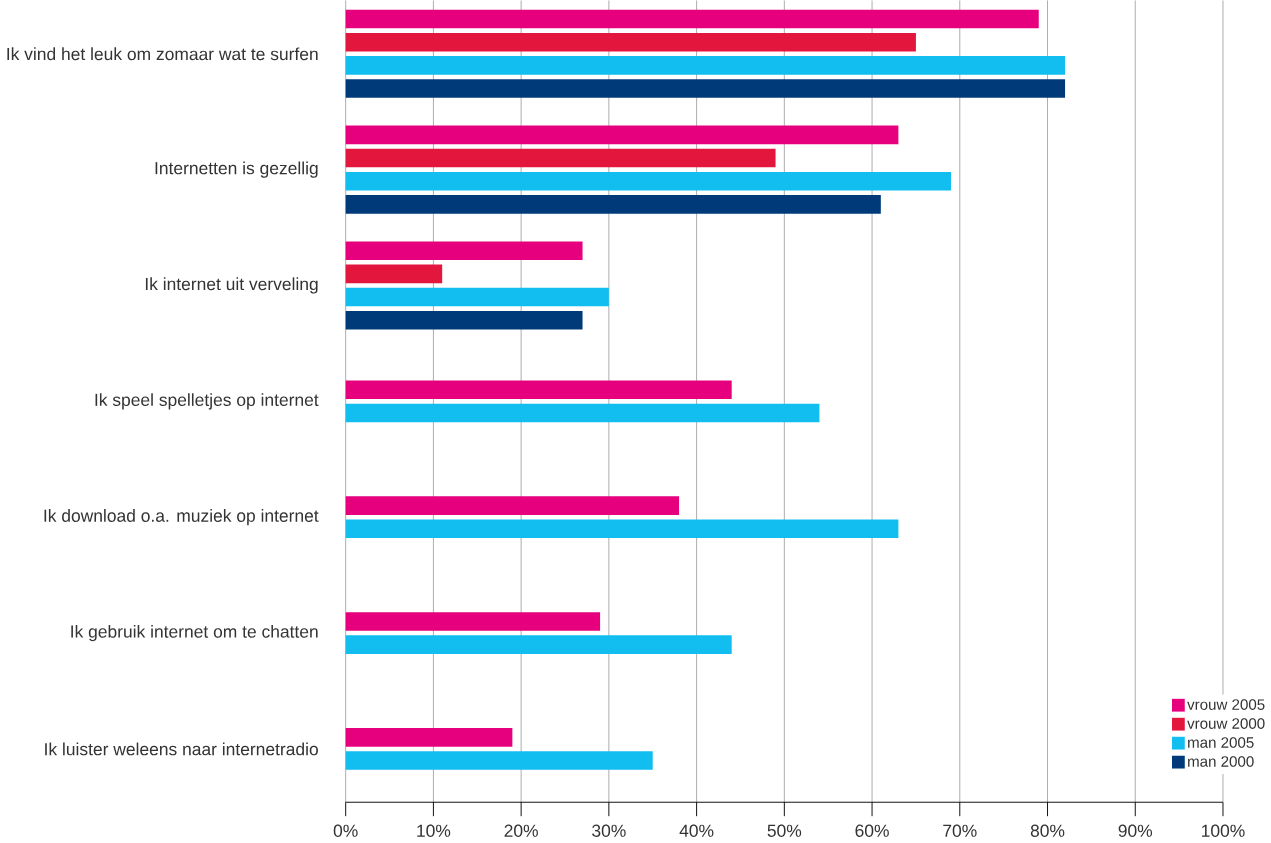 This screenshot has width=1271, height=843. What do you see at coordinates (960, 831) in the screenshot?
I see `x-tick-label: 70%` at bounding box center [960, 831].